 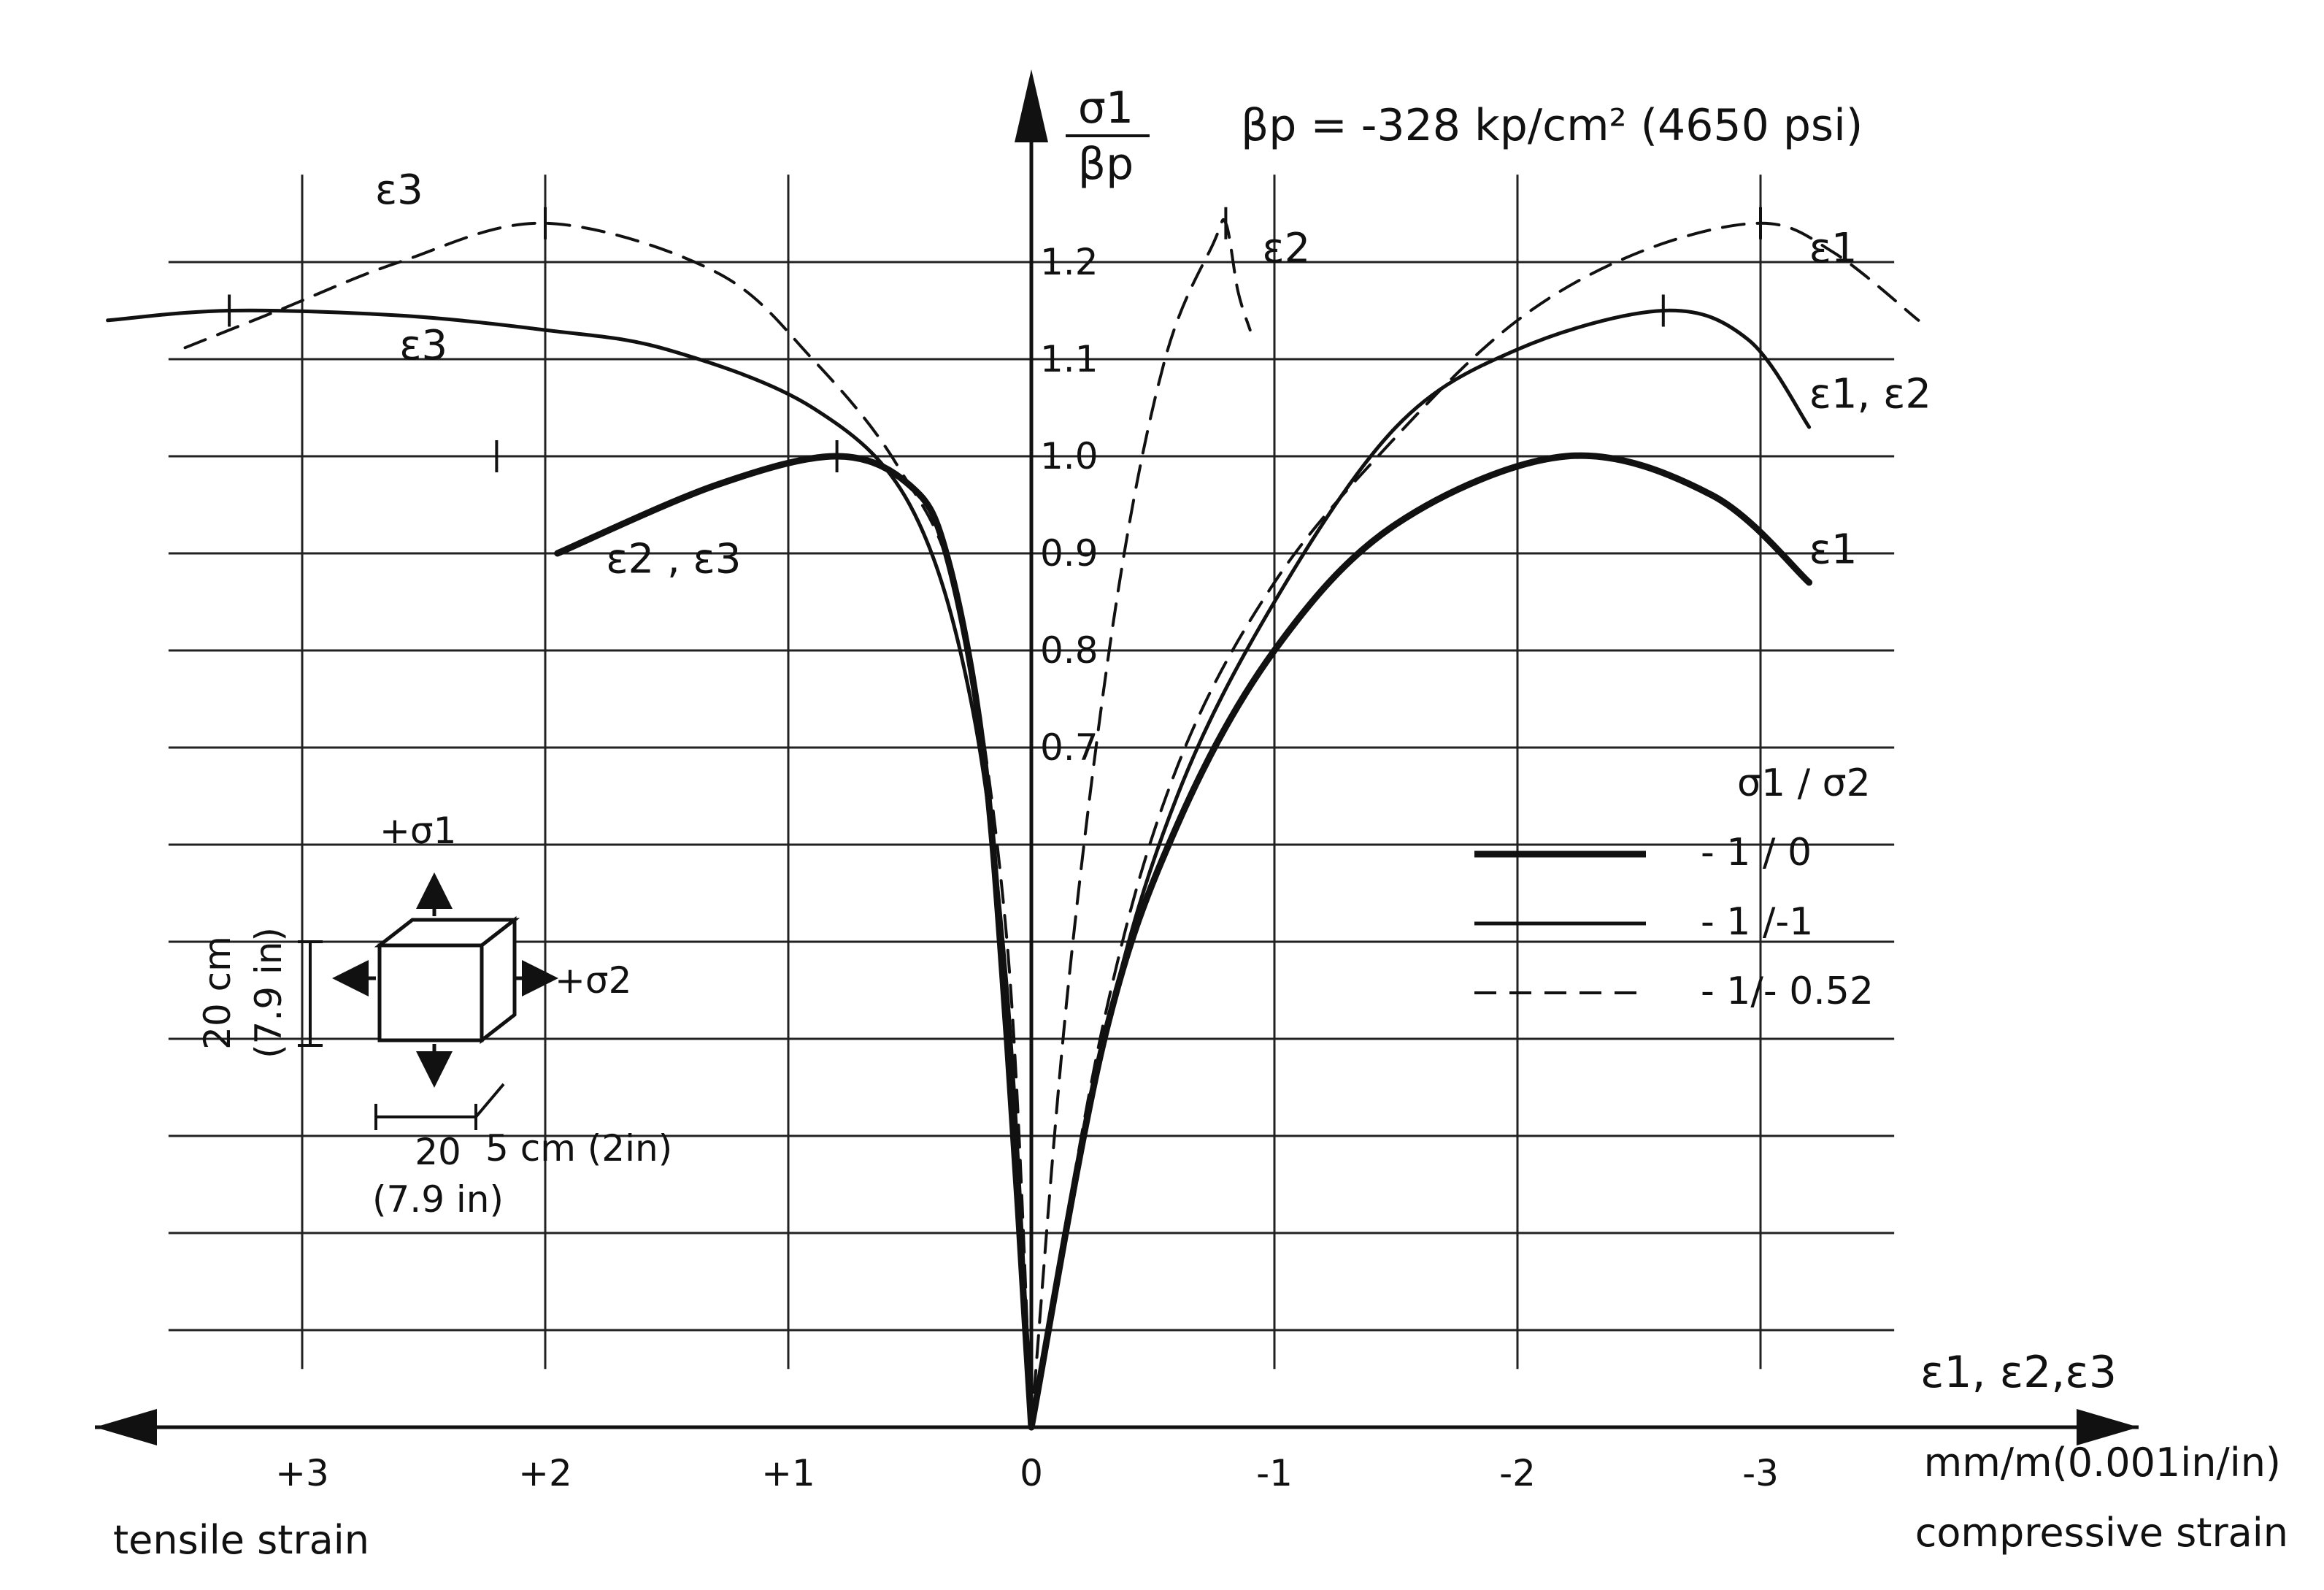 What do you see at coordinates (1870, 394) in the screenshot?
I see `curve-label: ε1, ε2` at bounding box center [1870, 394].